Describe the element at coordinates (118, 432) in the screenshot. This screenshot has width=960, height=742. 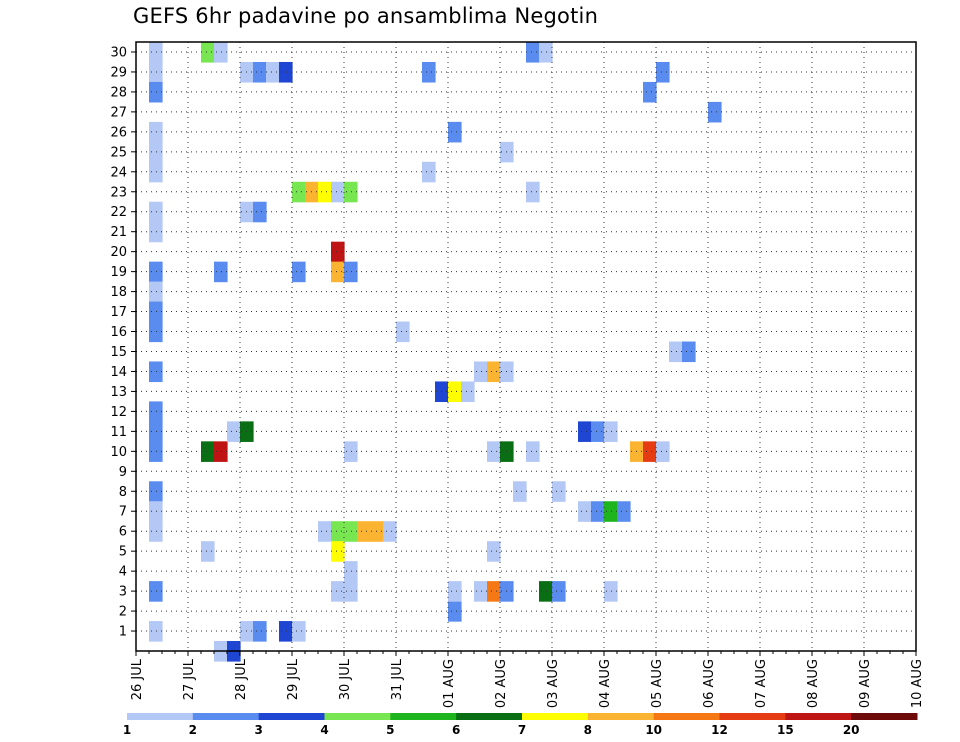
I see `y-tick-label: 11` at that location.